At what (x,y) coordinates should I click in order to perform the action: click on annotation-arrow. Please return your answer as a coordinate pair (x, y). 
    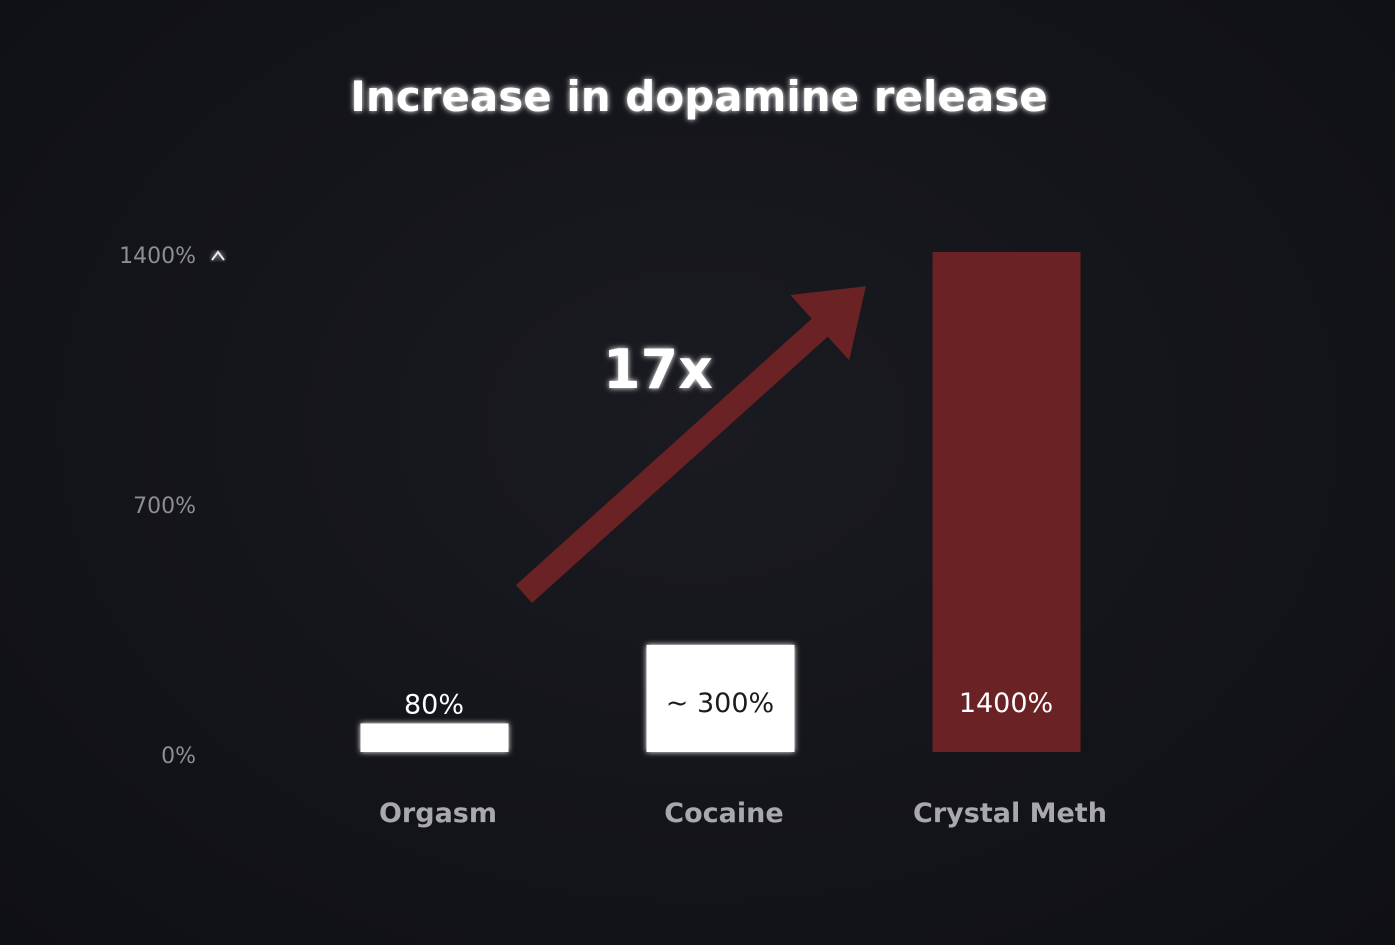
    Looking at the image, I should click on (690, 444).